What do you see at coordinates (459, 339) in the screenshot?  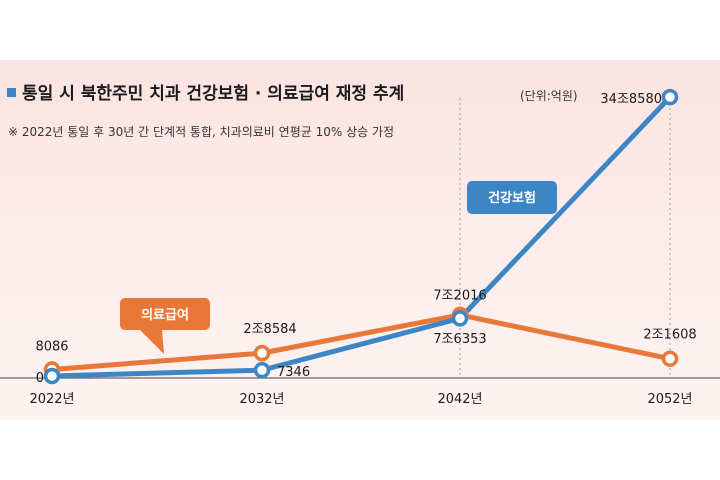 I see `medical-data-label: 7조6353` at bounding box center [459, 339].